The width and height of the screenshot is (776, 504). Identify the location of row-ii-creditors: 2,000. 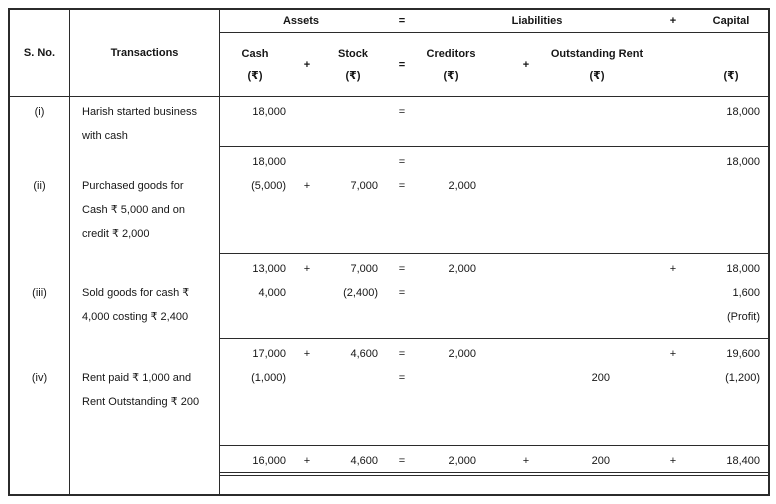
(451, 200).